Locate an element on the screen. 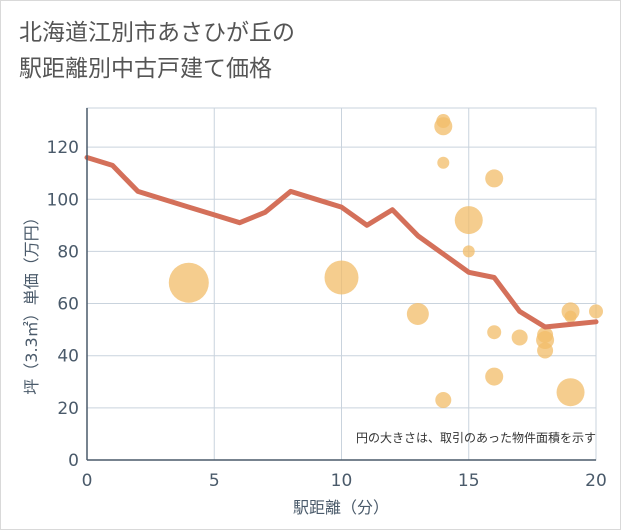  x-tick-label-15: 15 is located at coordinates (469, 481).